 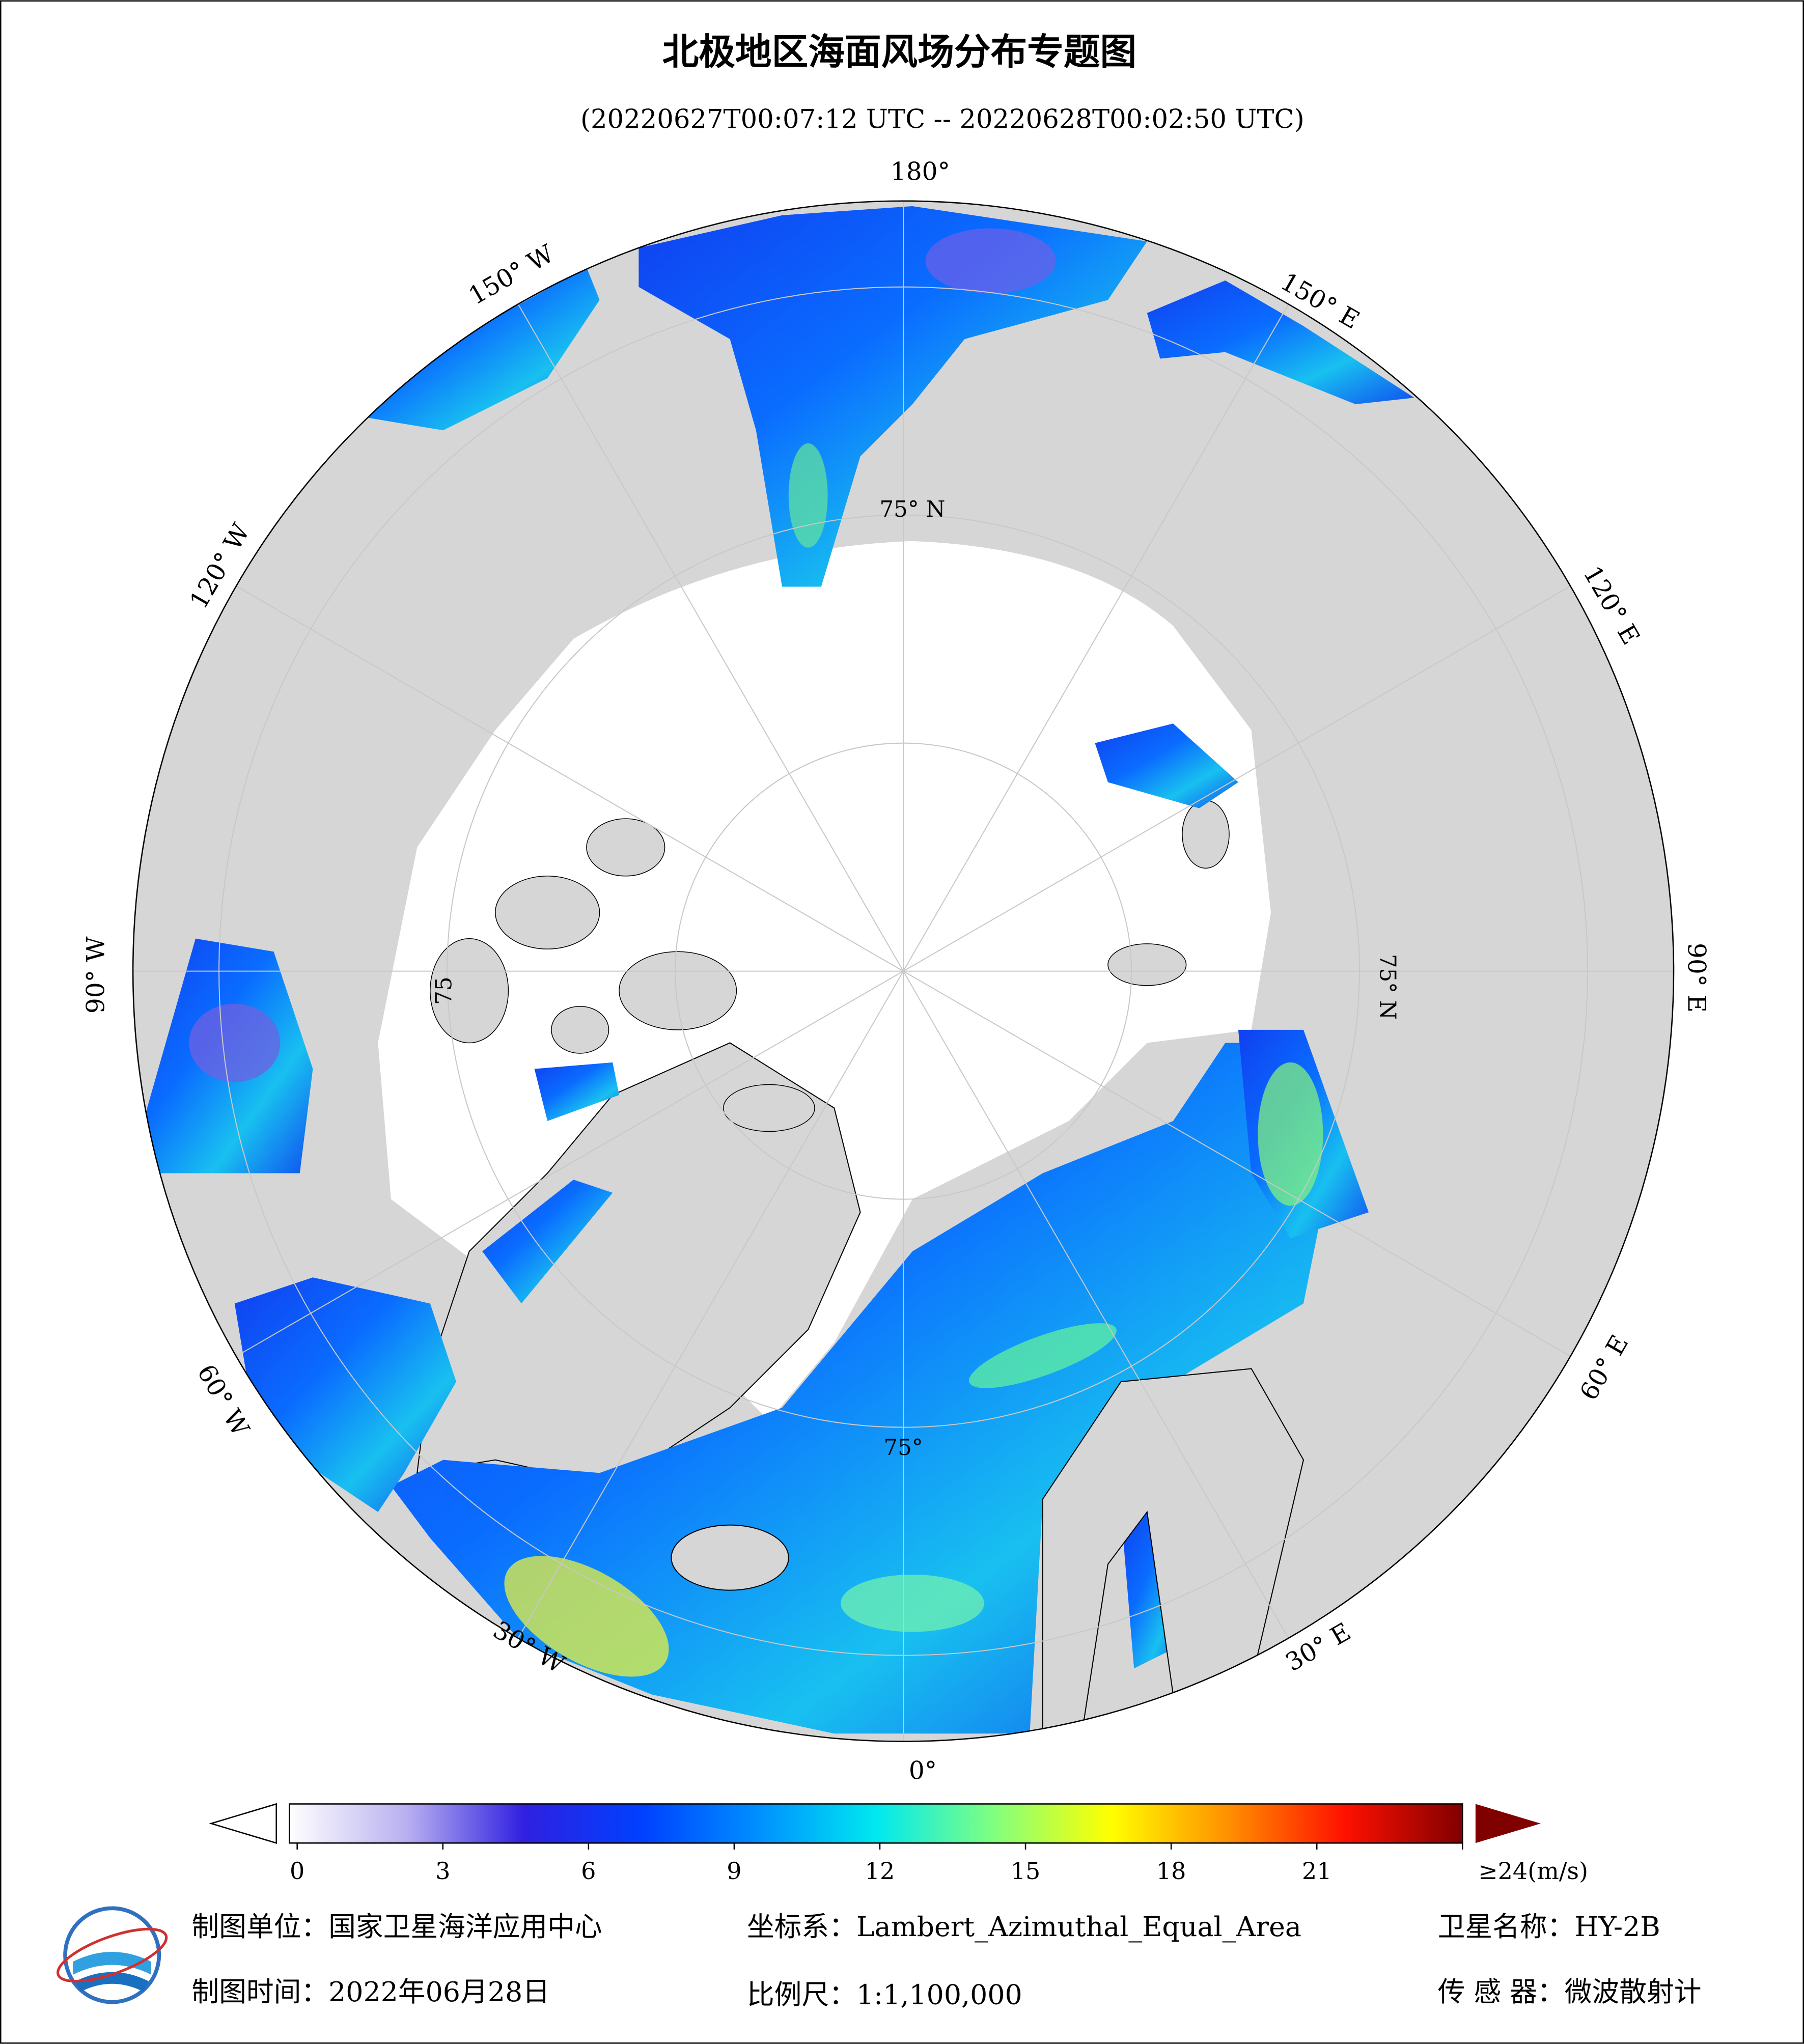 What do you see at coordinates (1171, 1871) in the screenshot?
I see `colorbar-tick-label: 18` at bounding box center [1171, 1871].